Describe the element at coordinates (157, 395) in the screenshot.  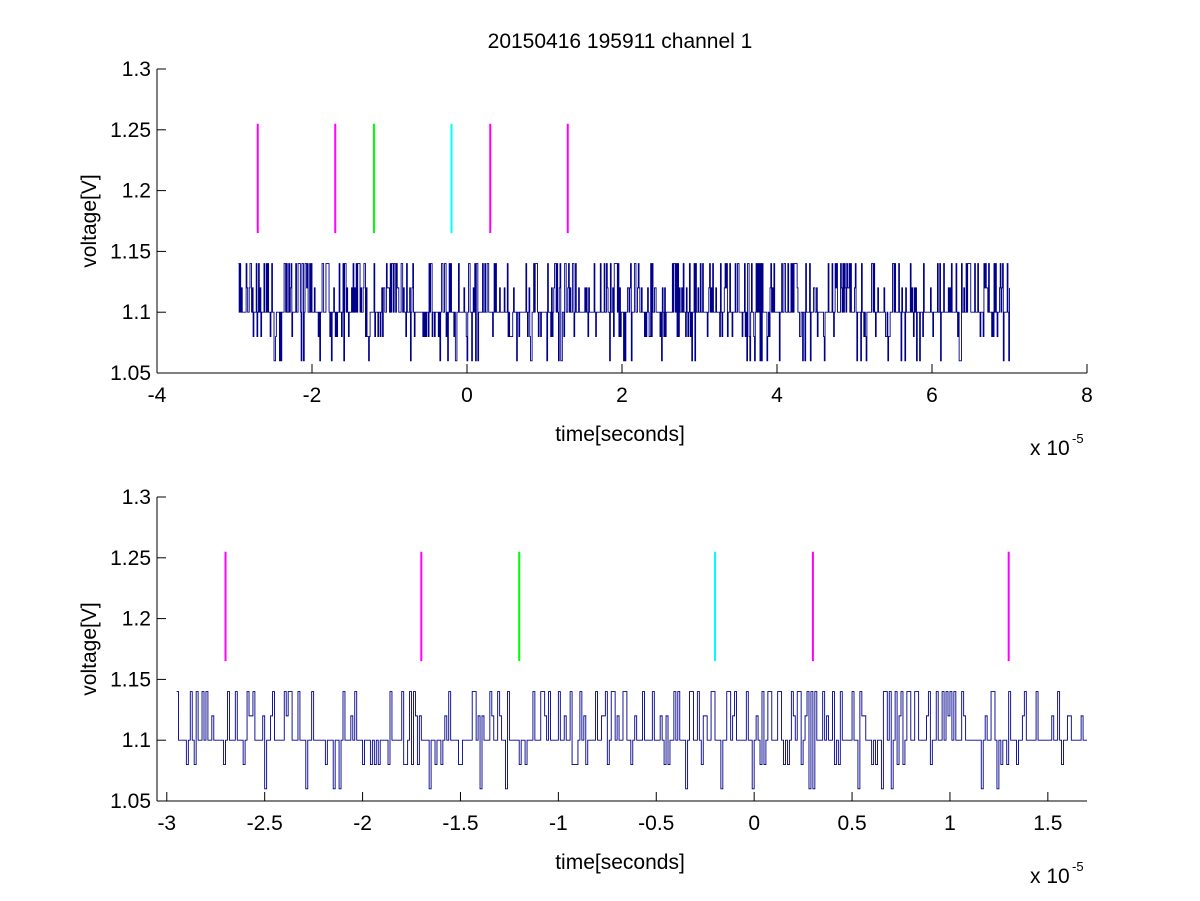
I see `x-tick-label: -4` at that location.